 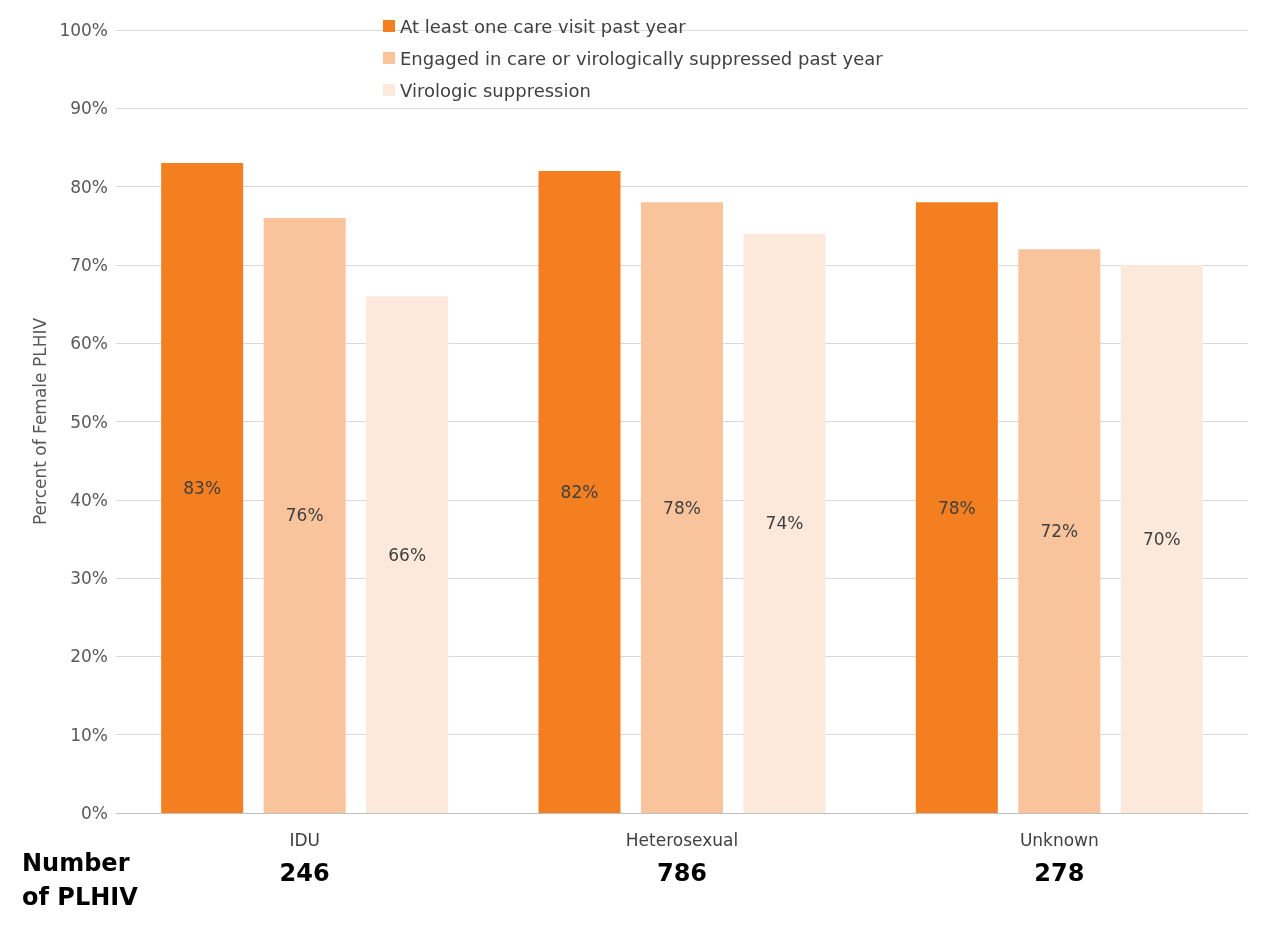 I want to click on legend-label: Virologic suppression, so click(x=495, y=90).